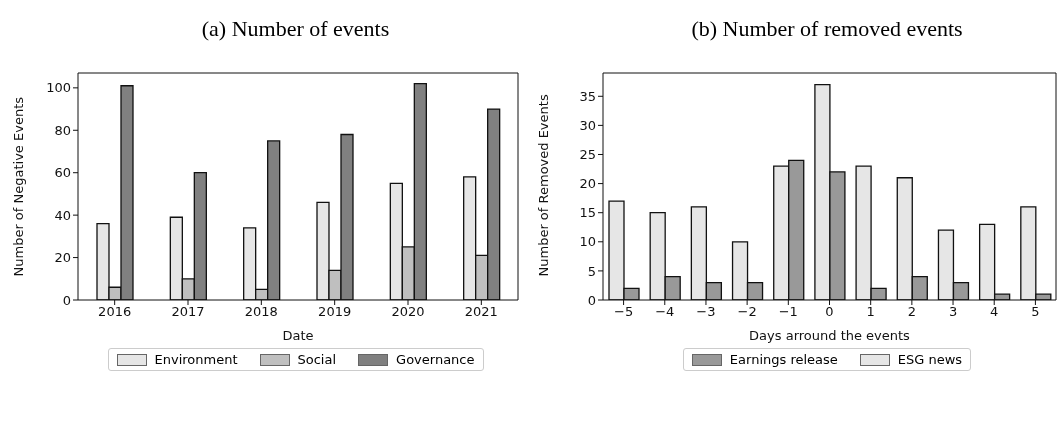 The height and width of the screenshot is (430, 1061). Describe the element at coordinates (829, 312) in the screenshot. I see `x-tick-label: 0` at that location.